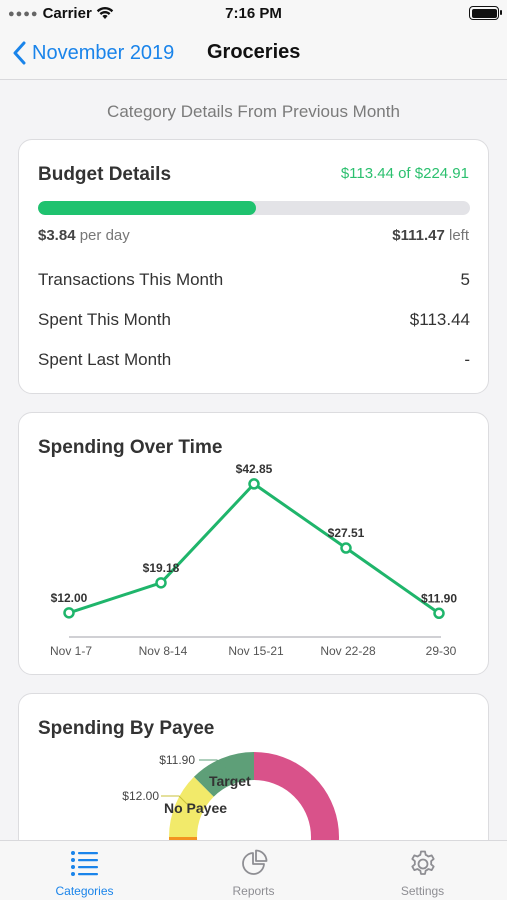  What do you see at coordinates (213, 764) in the screenshot?
I see `callout-line-target` at bounding box center [213, 764].